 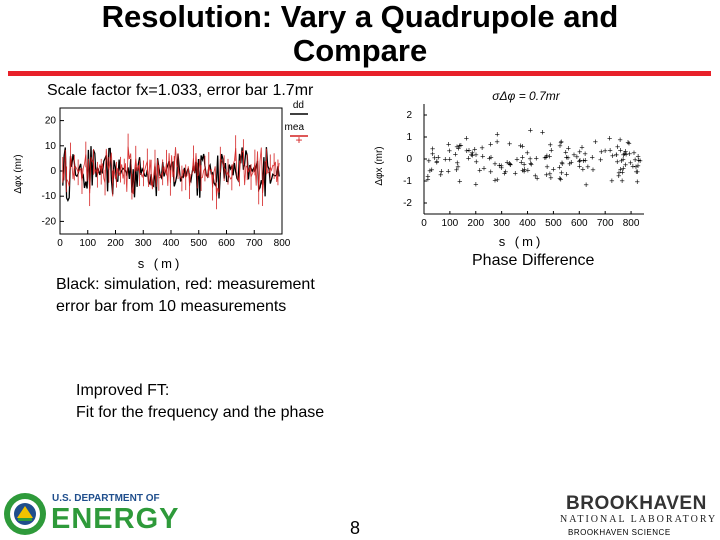 What do you see at coordinates (171, 243) in the screenshot?
I see `left-x-tick-label: 400` at bounding box center [171, 243].